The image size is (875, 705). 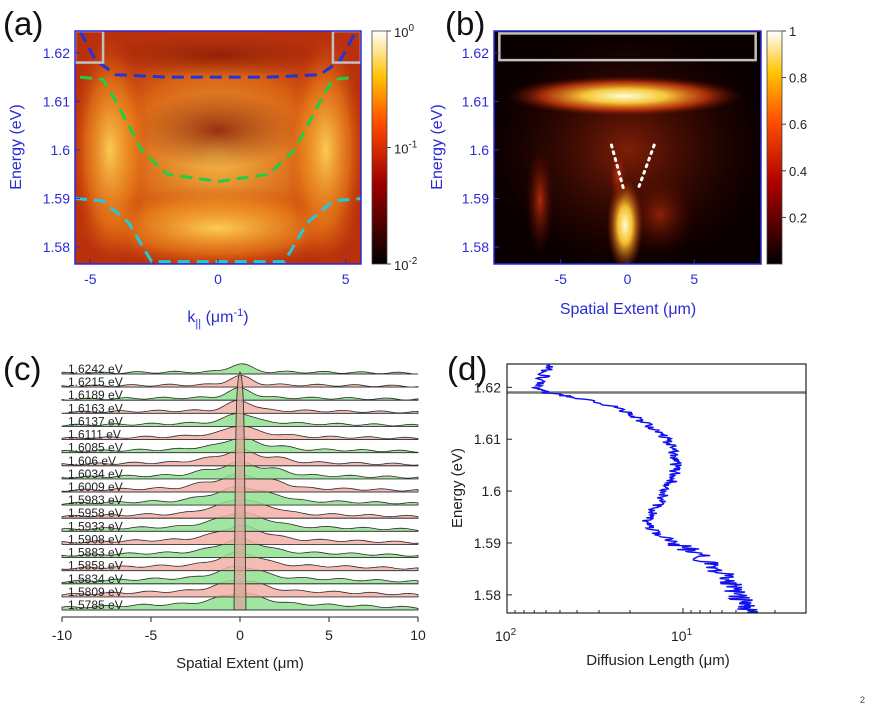 I want to click on colorbar-b, so click(x=774, y=147).